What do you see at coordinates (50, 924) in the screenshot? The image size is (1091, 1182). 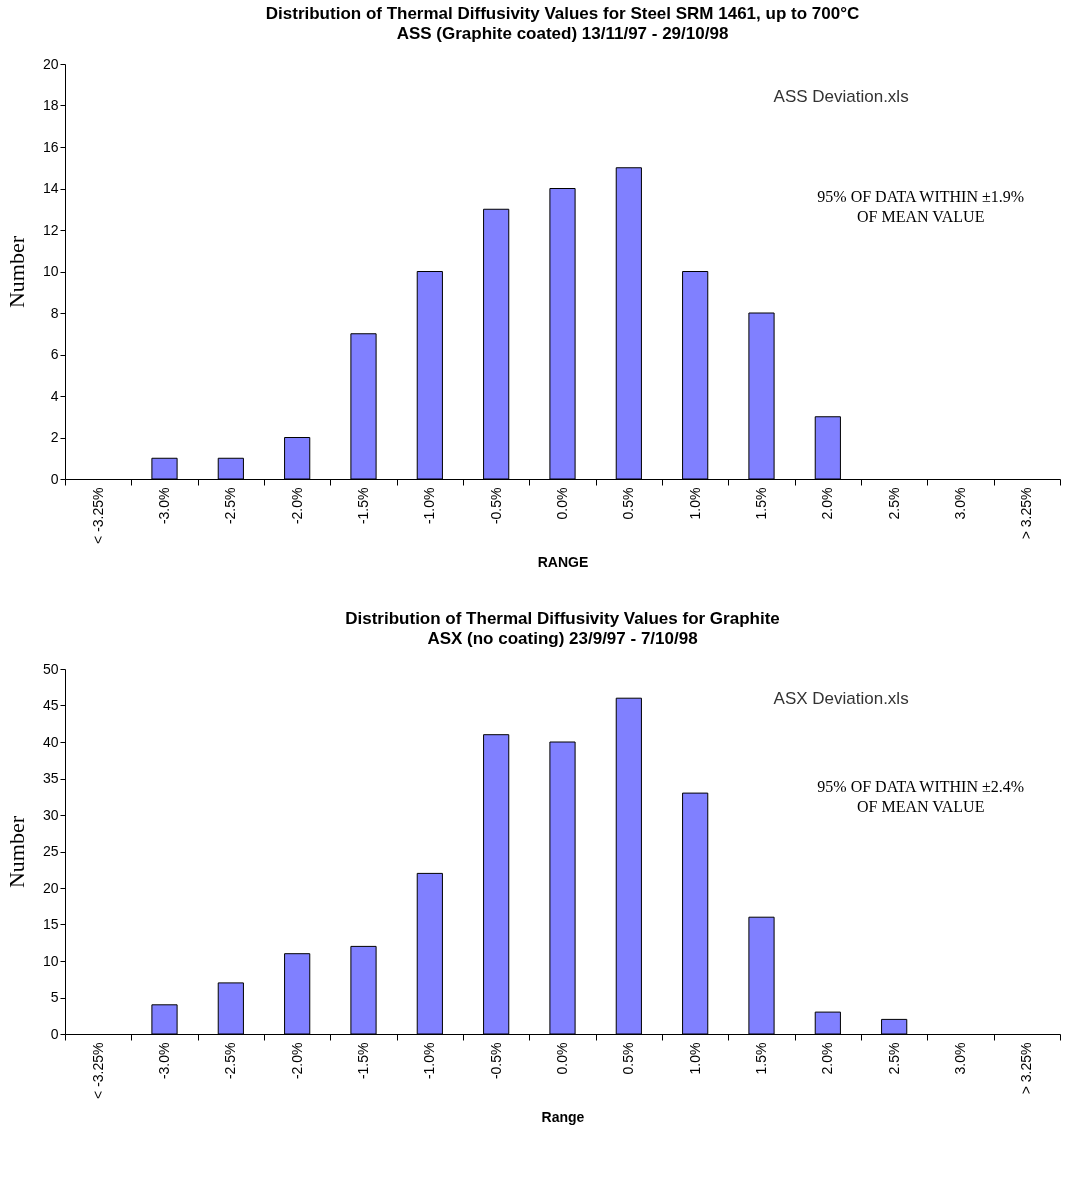 I see `y-tick-label: 15` at bounding box center [50, 924].